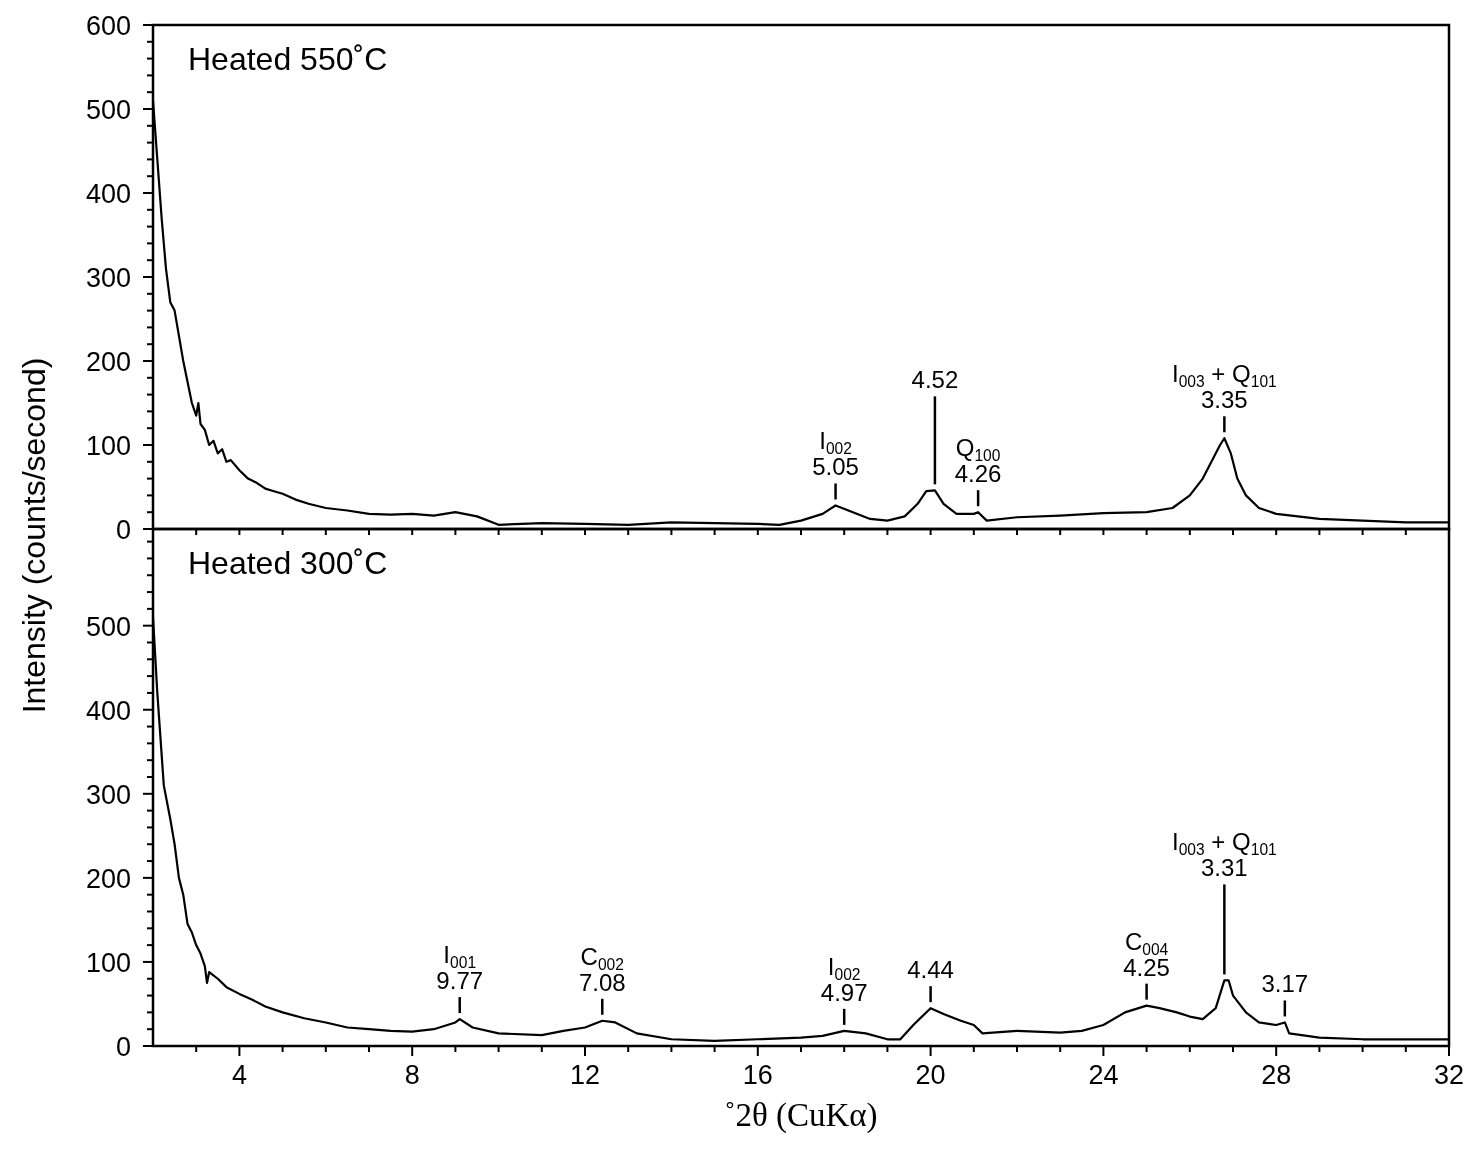 The width and height of the screenshot is (1475, 1159). Describe the element at coordinates (757, 1075) in the screenshot. I see `x-tick-label: 16` at that location.